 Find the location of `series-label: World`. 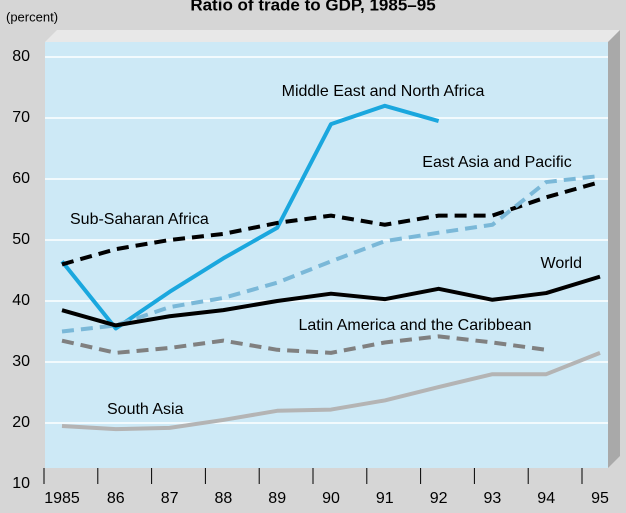

series-label: World is located at coordinates (562, 263).